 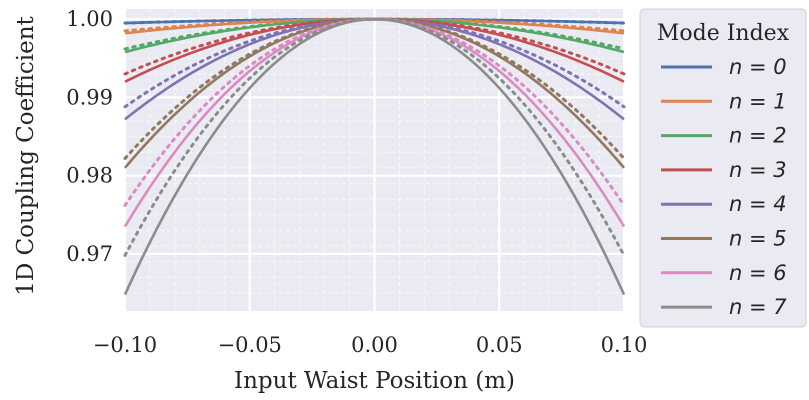 What do you see at coordinates (758, 204) in the screenshot?
I see `legend-entry-4: n = 4` at bounding box center [758, 204].